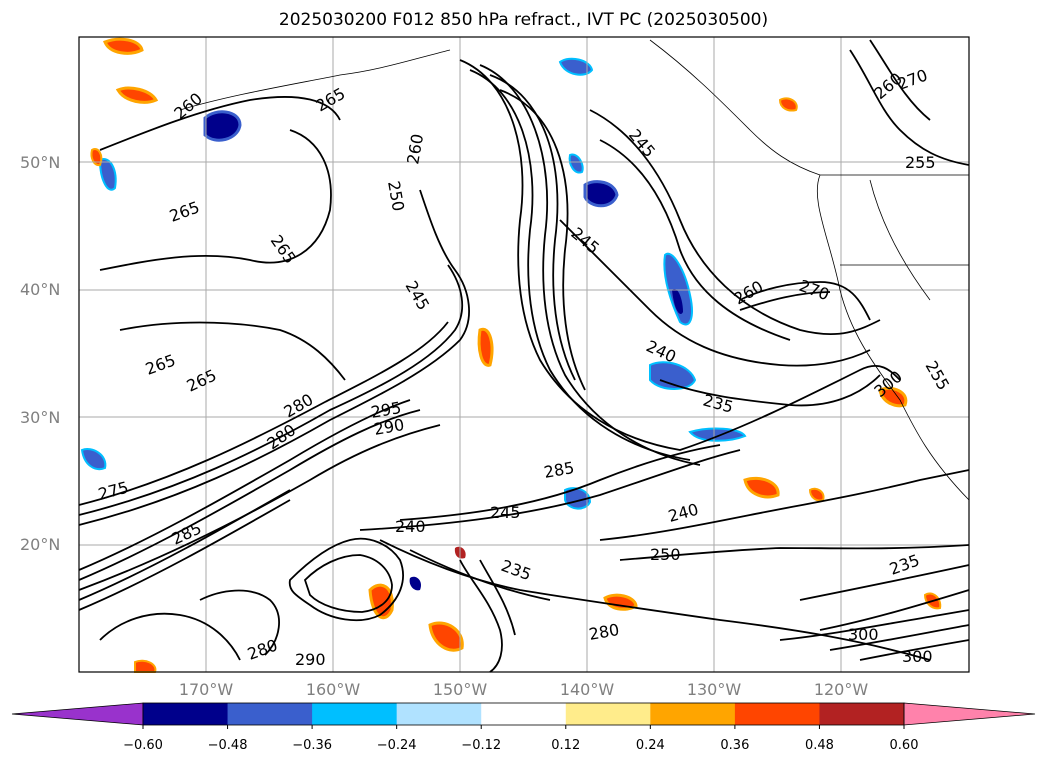 The image size is (1047, 765). What do you see at coordinates (735, 745) in the screenshot?
I see `colorbar-tick-label: 0.36` at bounding box center [735, 745].